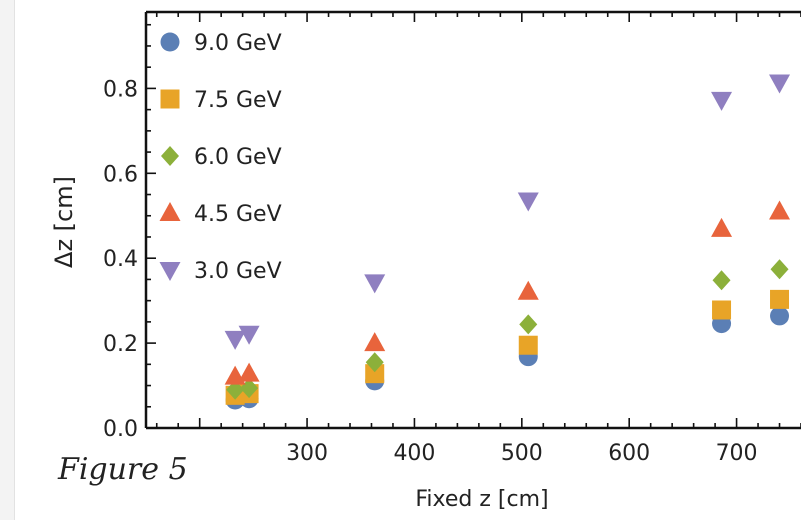 The image size is (801, 520). What do you see at coordinates (120, 344) in the screenshot?
I see `y-tick-label: 0.2` at bounding box center [120, 344].